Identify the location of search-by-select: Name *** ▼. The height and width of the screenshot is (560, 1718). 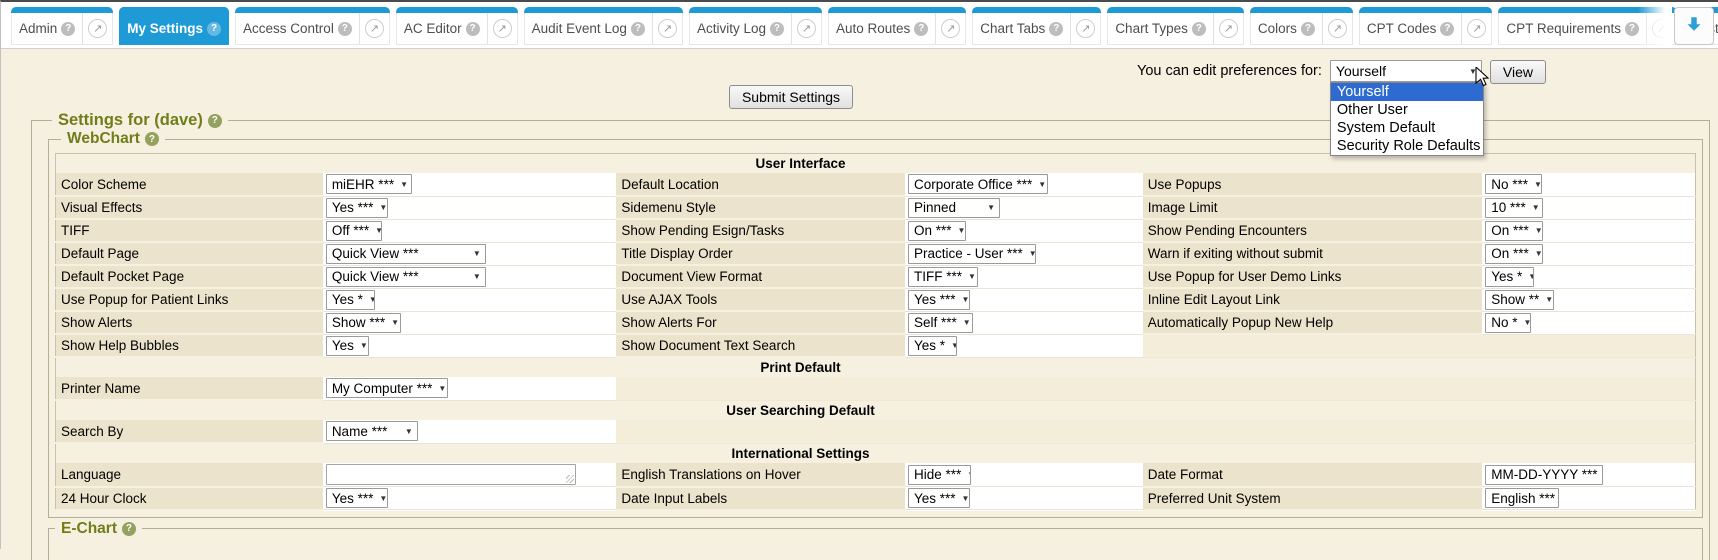
(371, 431).